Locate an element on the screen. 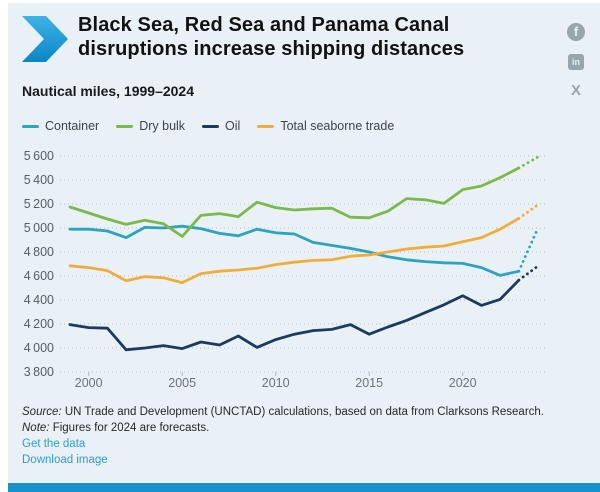  legend-label: Dry bulk is located at coordinates (162, 126).